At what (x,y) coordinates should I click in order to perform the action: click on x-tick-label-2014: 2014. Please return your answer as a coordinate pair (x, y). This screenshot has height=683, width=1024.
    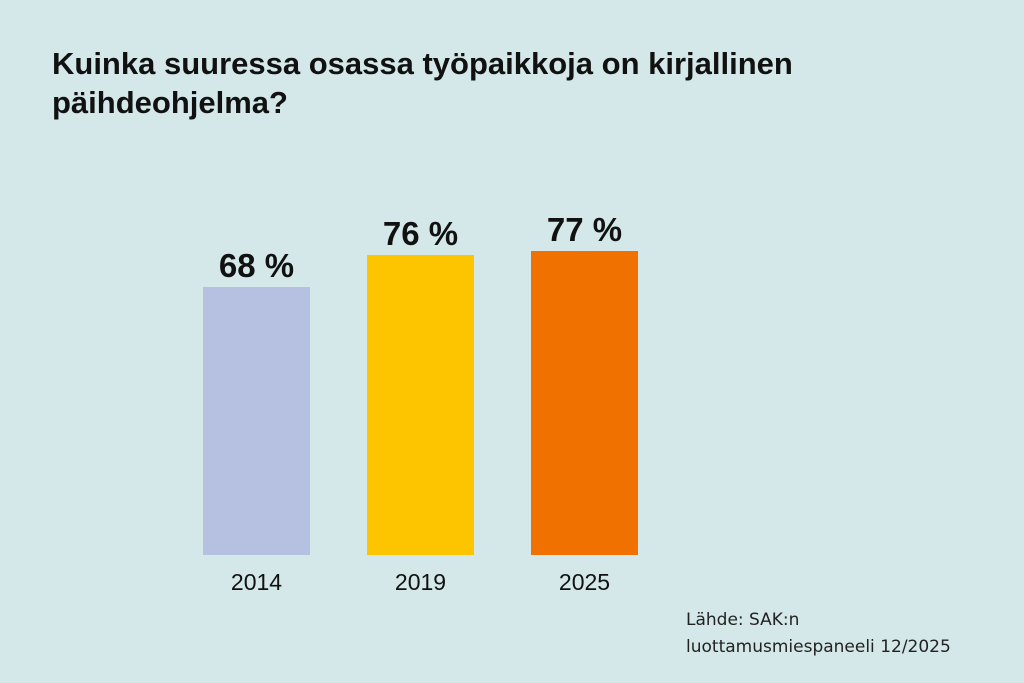
    Looking at the image, I should click on (256, 582).